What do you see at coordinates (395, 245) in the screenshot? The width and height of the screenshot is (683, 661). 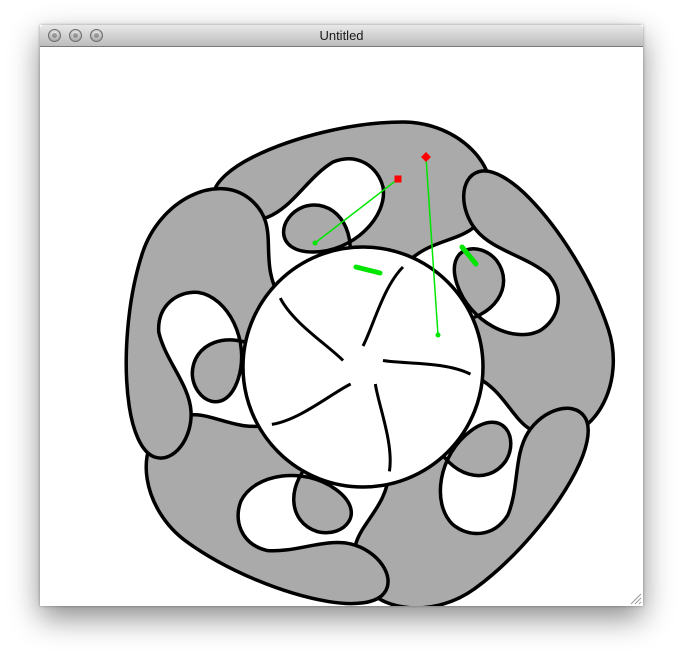 I see `bezier-handles` at bounding box center [395, 245].